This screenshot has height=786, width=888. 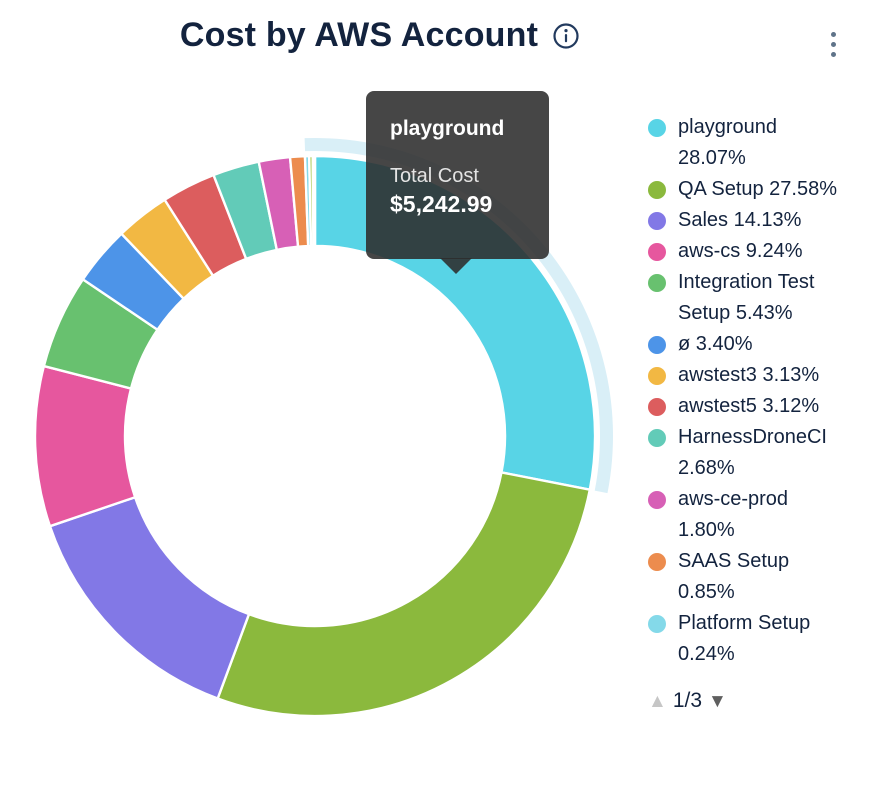 I want to click on legend-item-label: Integration Test Setup 5.43%, so click(x=746, y=297).